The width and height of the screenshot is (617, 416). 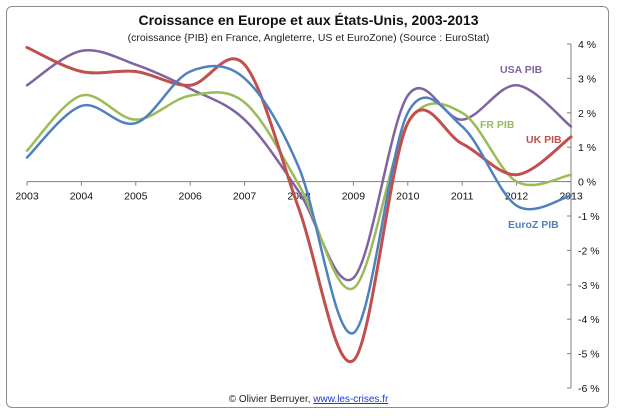 What do you see at coordinates (136, 197) in the screenshot?
I see `x-tick-label: 2005` at bounding box center [136, 197].